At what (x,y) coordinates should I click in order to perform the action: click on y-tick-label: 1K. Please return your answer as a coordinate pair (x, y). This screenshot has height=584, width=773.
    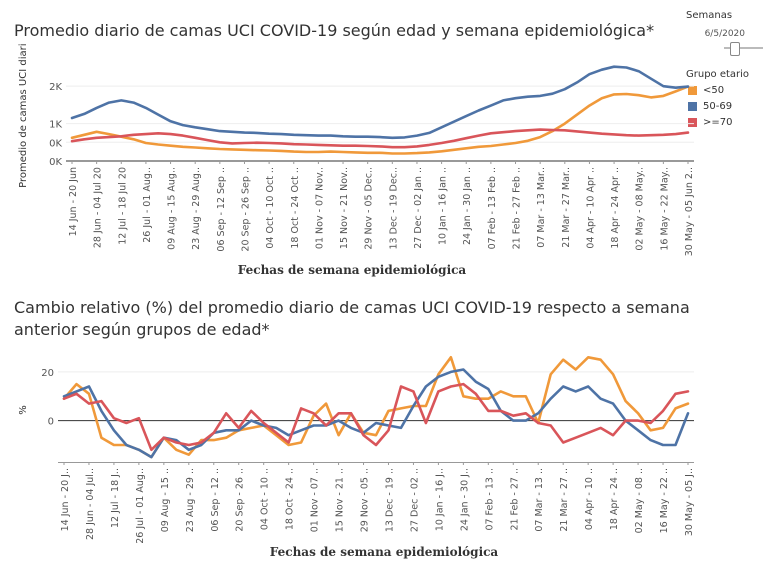
    Looking at the image, I should click on (55, 125).